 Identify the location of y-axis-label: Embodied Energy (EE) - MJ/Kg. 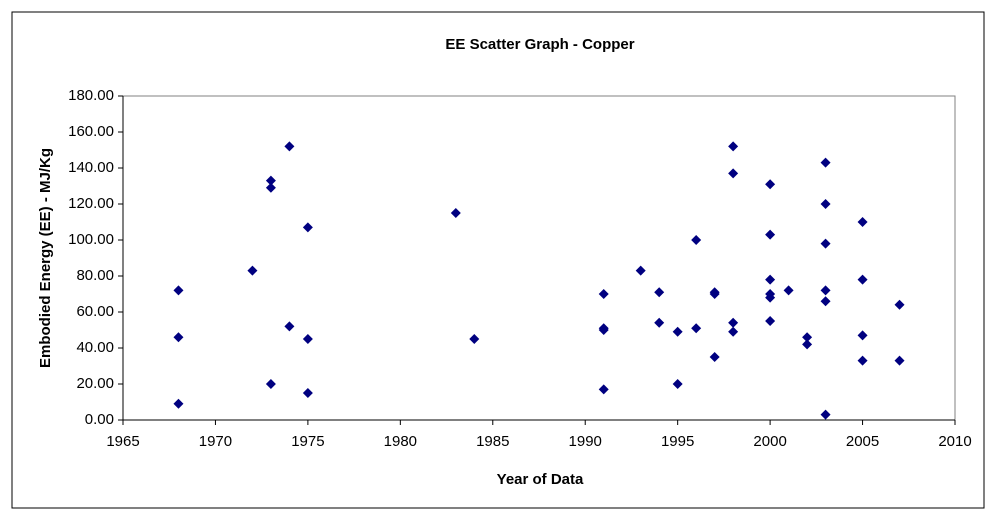
(45, 258).